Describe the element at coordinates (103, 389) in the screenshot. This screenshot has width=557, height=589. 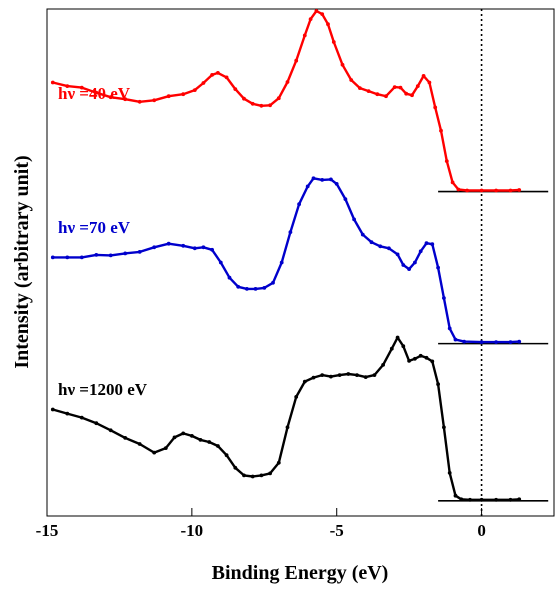
I see `series-label-1200ev: hν =1200 eV` at that location.